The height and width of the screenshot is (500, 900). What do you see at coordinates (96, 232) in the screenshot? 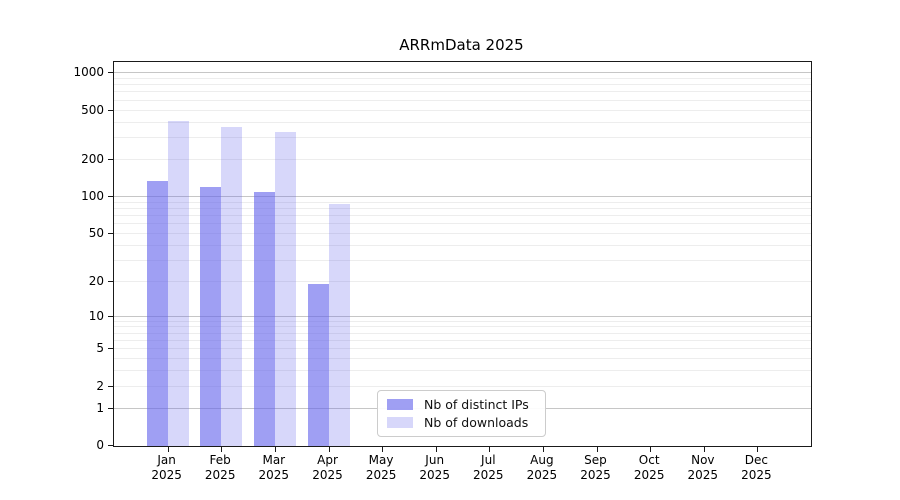
I see `y-tick-label: 50` at bounding box center [96, 232].